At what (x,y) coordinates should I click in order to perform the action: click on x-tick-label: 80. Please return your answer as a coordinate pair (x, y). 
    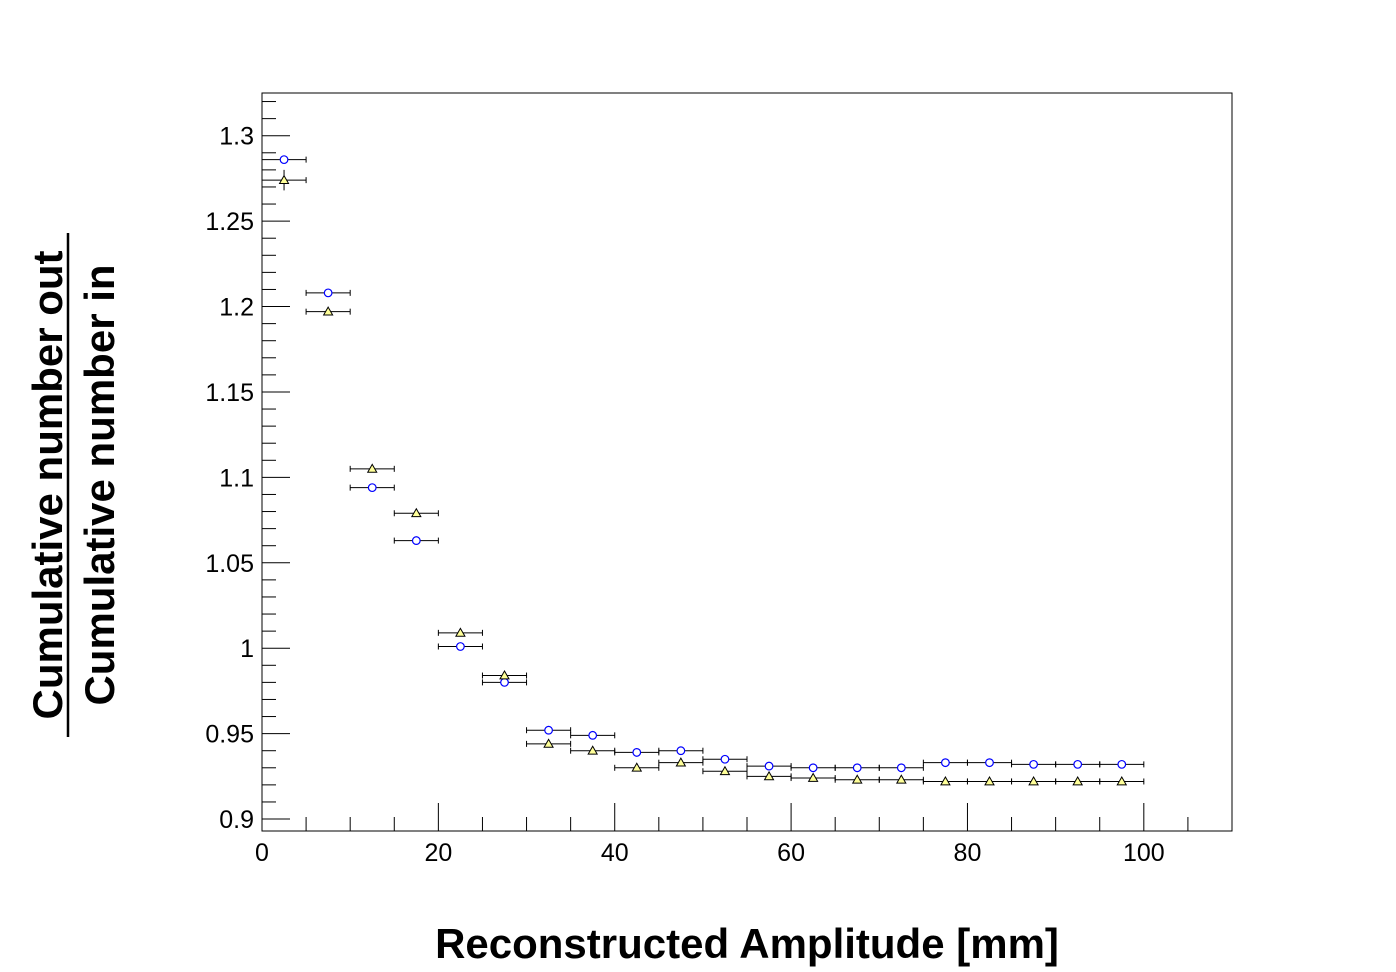
    Looking at the image, I should click on (968, 853).